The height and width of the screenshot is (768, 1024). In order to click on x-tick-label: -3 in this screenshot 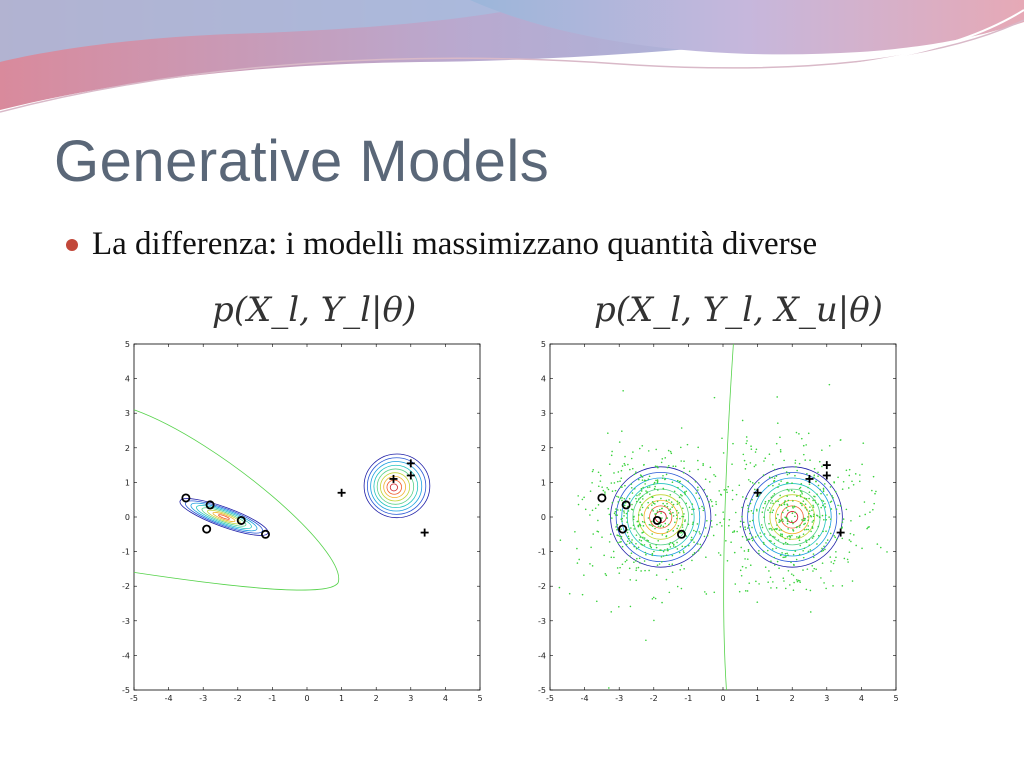, I will do `click(203, 698)`.